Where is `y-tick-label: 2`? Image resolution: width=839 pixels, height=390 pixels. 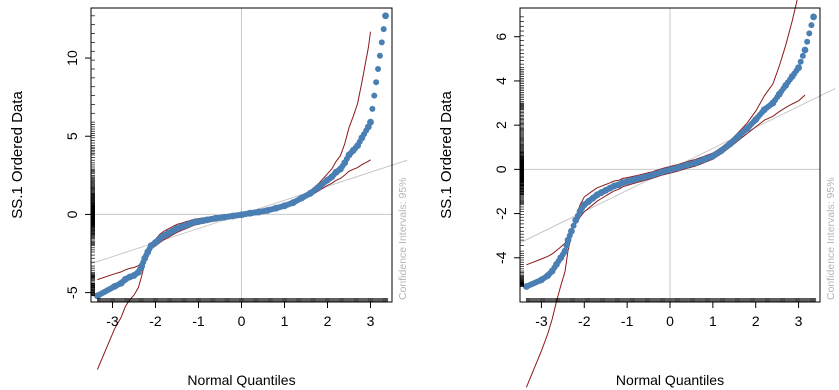
y-tick-label: 2 is located at coordinates (501, 125).